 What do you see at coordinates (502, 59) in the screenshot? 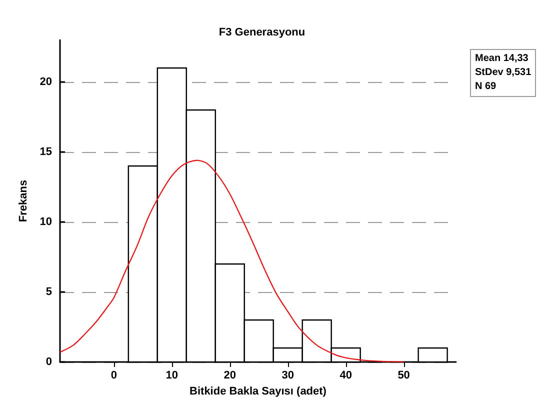
I see `text: Mean 14,33` at bounding box center [502, 59].